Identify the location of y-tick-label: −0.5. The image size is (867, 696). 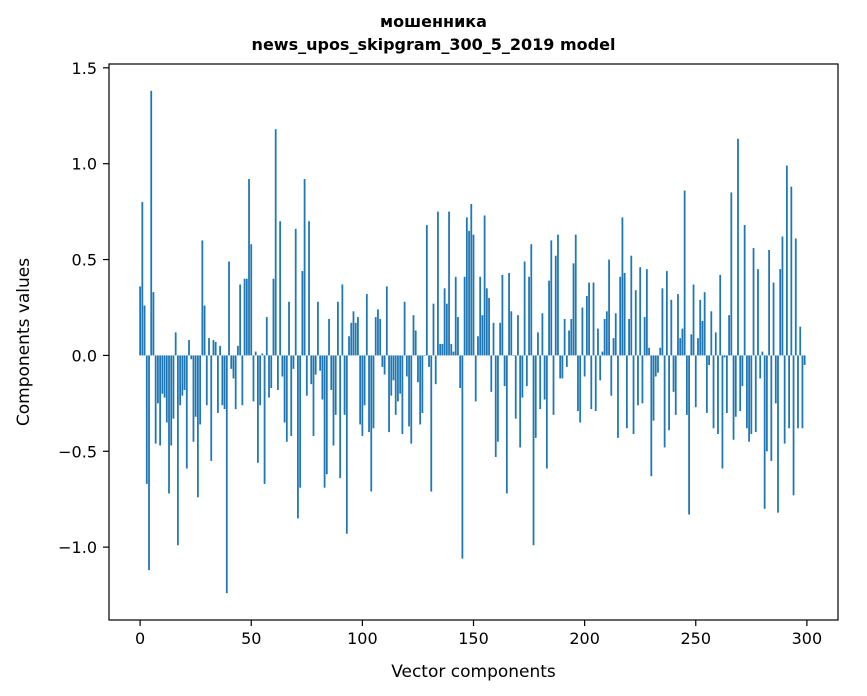
(77, 451).